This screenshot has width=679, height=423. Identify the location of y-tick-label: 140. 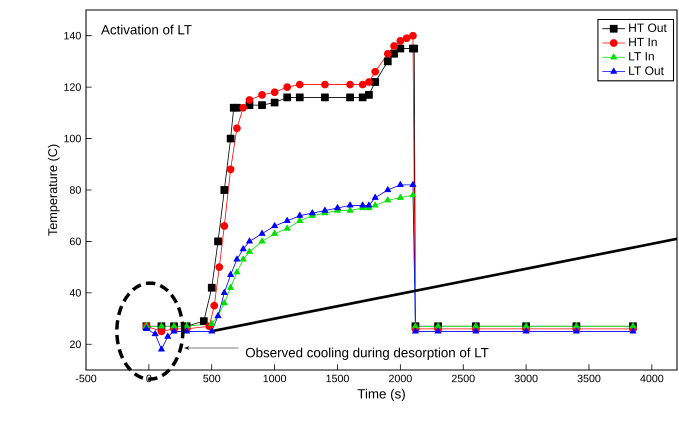
(72, 36).